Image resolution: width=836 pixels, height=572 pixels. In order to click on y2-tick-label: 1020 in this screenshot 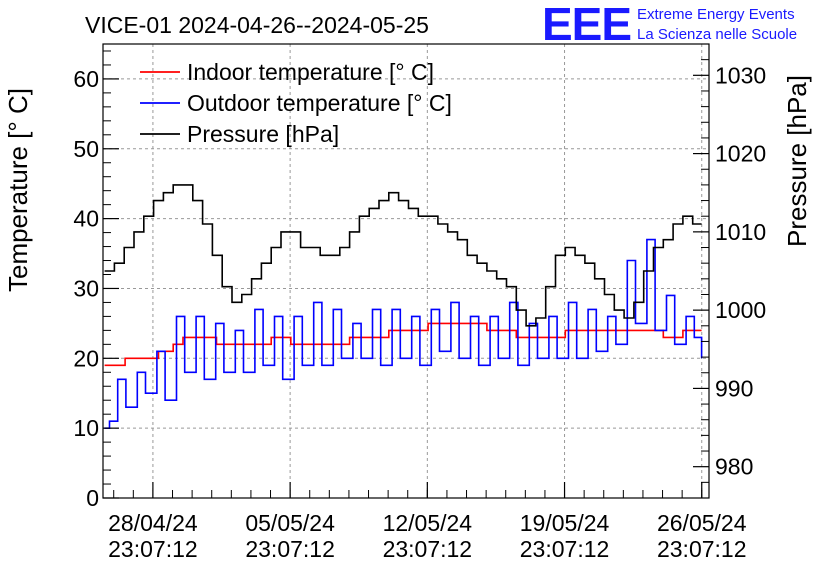, I will do `click(740, 154)`.